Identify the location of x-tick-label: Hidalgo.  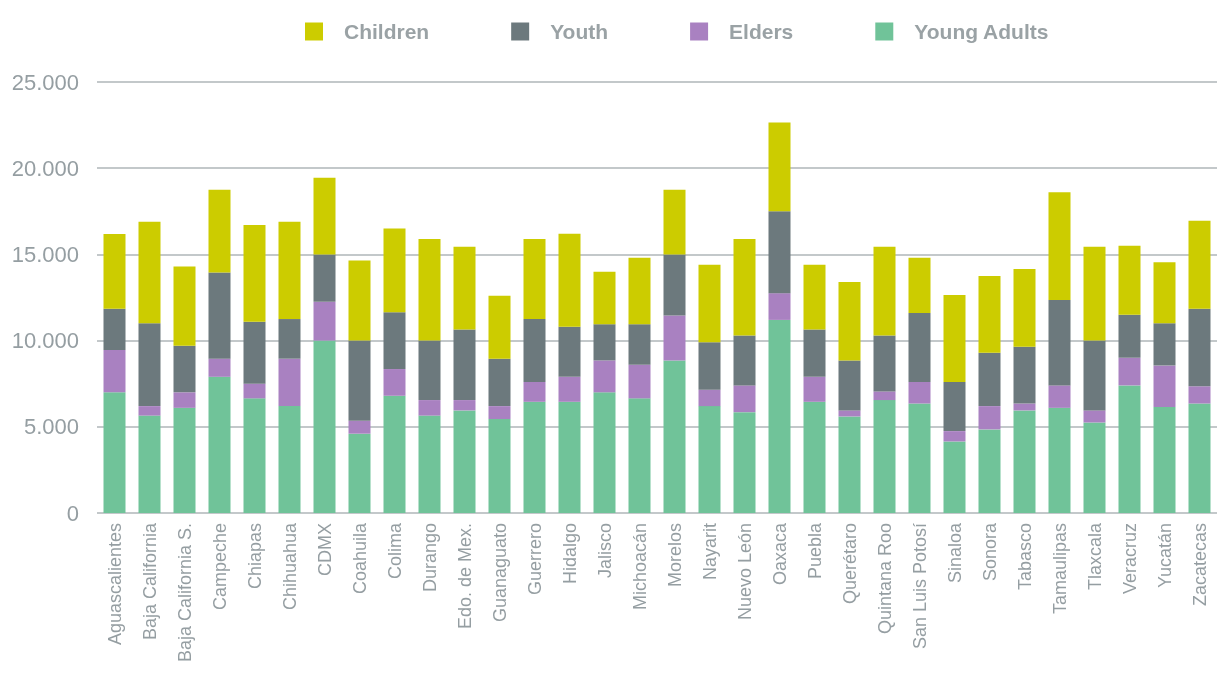
(569, 554).